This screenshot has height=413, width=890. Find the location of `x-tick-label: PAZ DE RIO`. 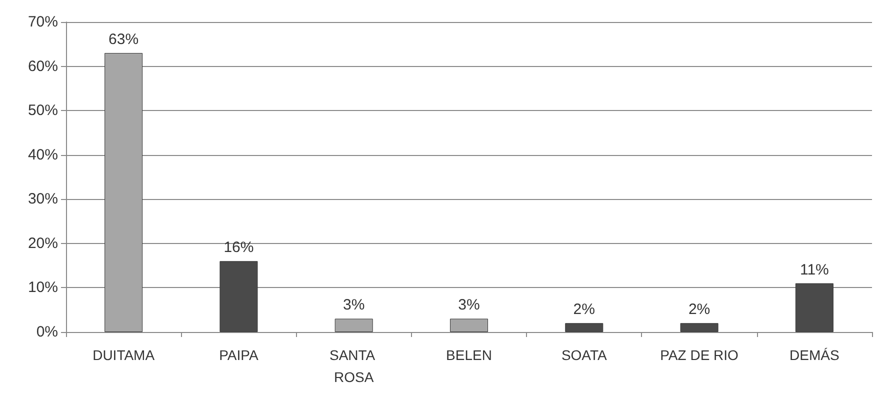

x-tick-label: PAZ DE RIO is located at coordinates (699, 355).